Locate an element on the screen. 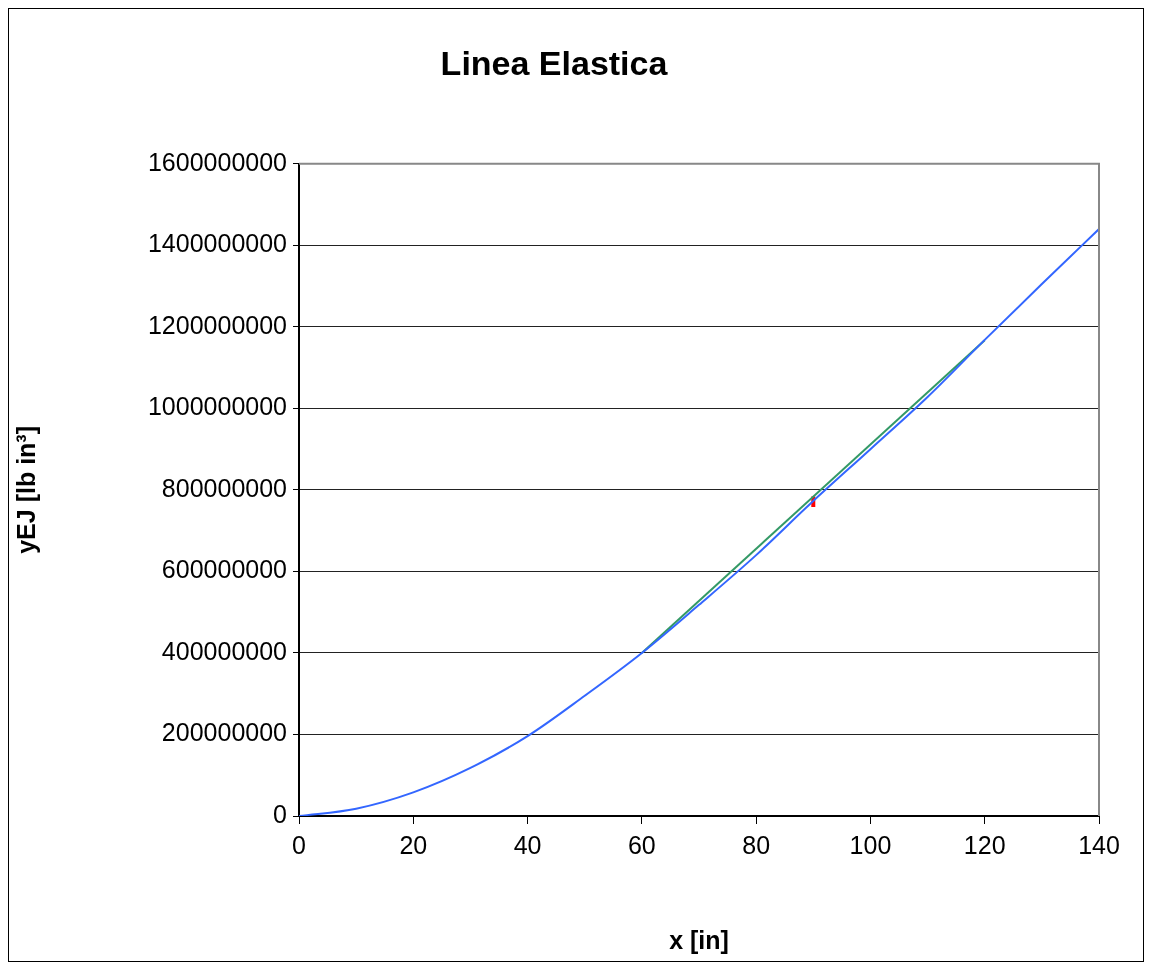  y-tick-label: 1200000000 is located at coordinates (217, 324).